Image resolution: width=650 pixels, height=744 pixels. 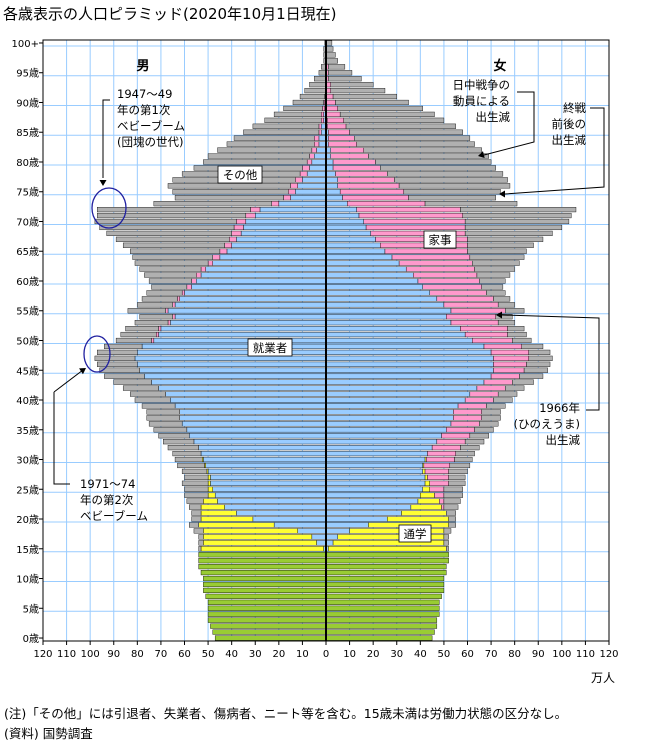 What do you see at coordinates (184, 654) in the screenshot?
I see `x-tick-label: 60` at bounding box center [184, 654].